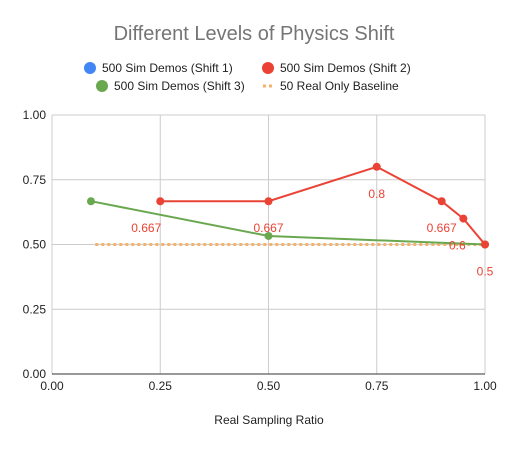 Image resolution: width=508 pixels, height=449 pixels. What do you see at coordinates (339, 86) in the screenshot?
I see `legend-label: 50 Real Only Baseline` at bounding box center [339, 86].